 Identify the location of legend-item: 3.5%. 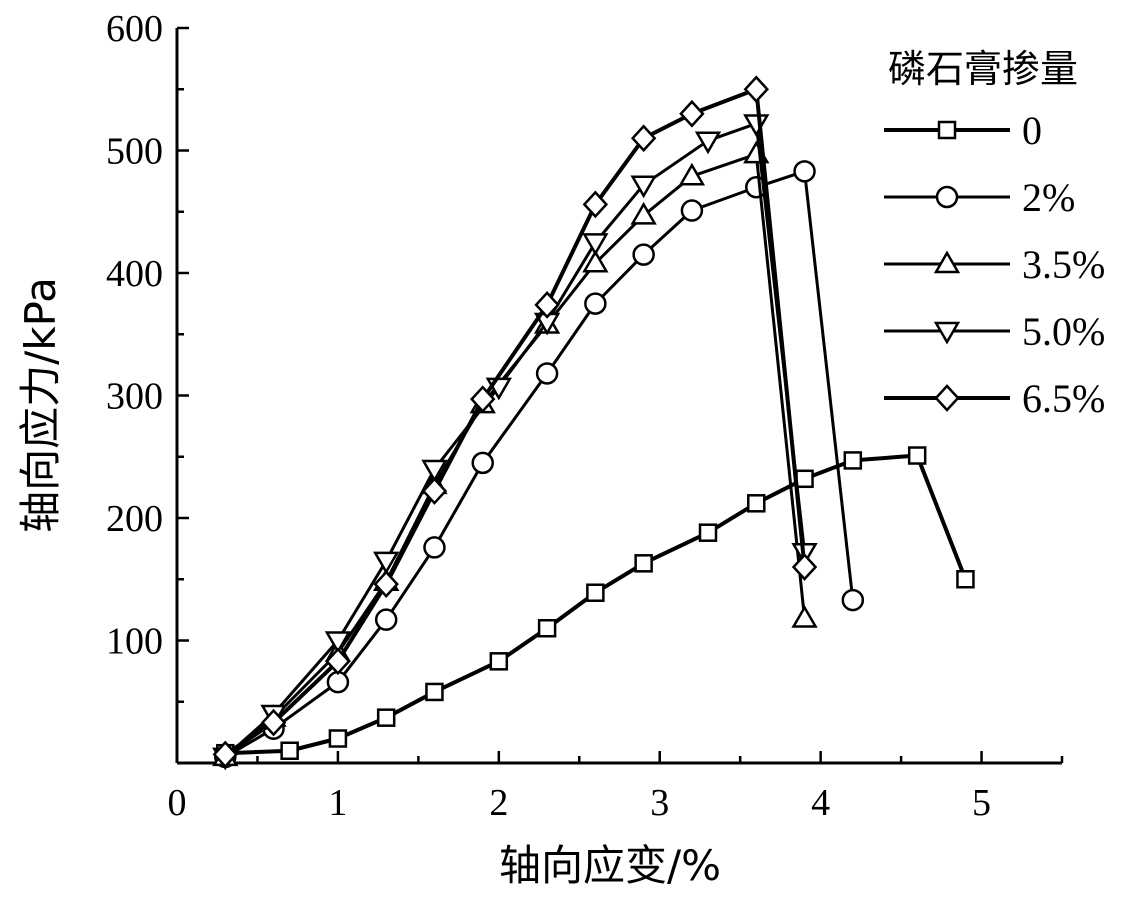
(994, 264).